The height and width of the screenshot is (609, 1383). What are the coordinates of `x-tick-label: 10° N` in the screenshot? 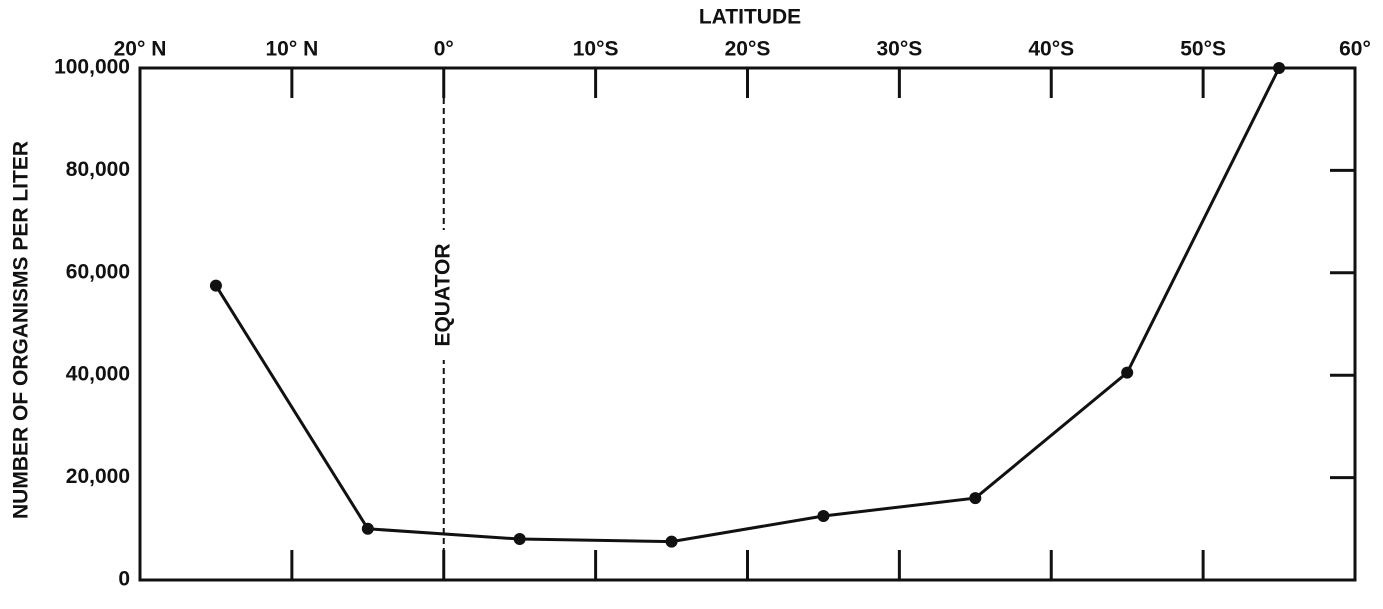 It's located at (291, 49).